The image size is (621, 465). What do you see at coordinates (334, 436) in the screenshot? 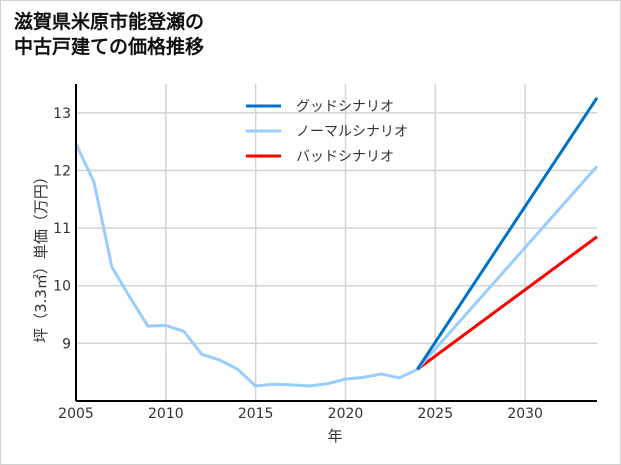
I see `x-axis-label: 年` at bounding box center [334, 436].